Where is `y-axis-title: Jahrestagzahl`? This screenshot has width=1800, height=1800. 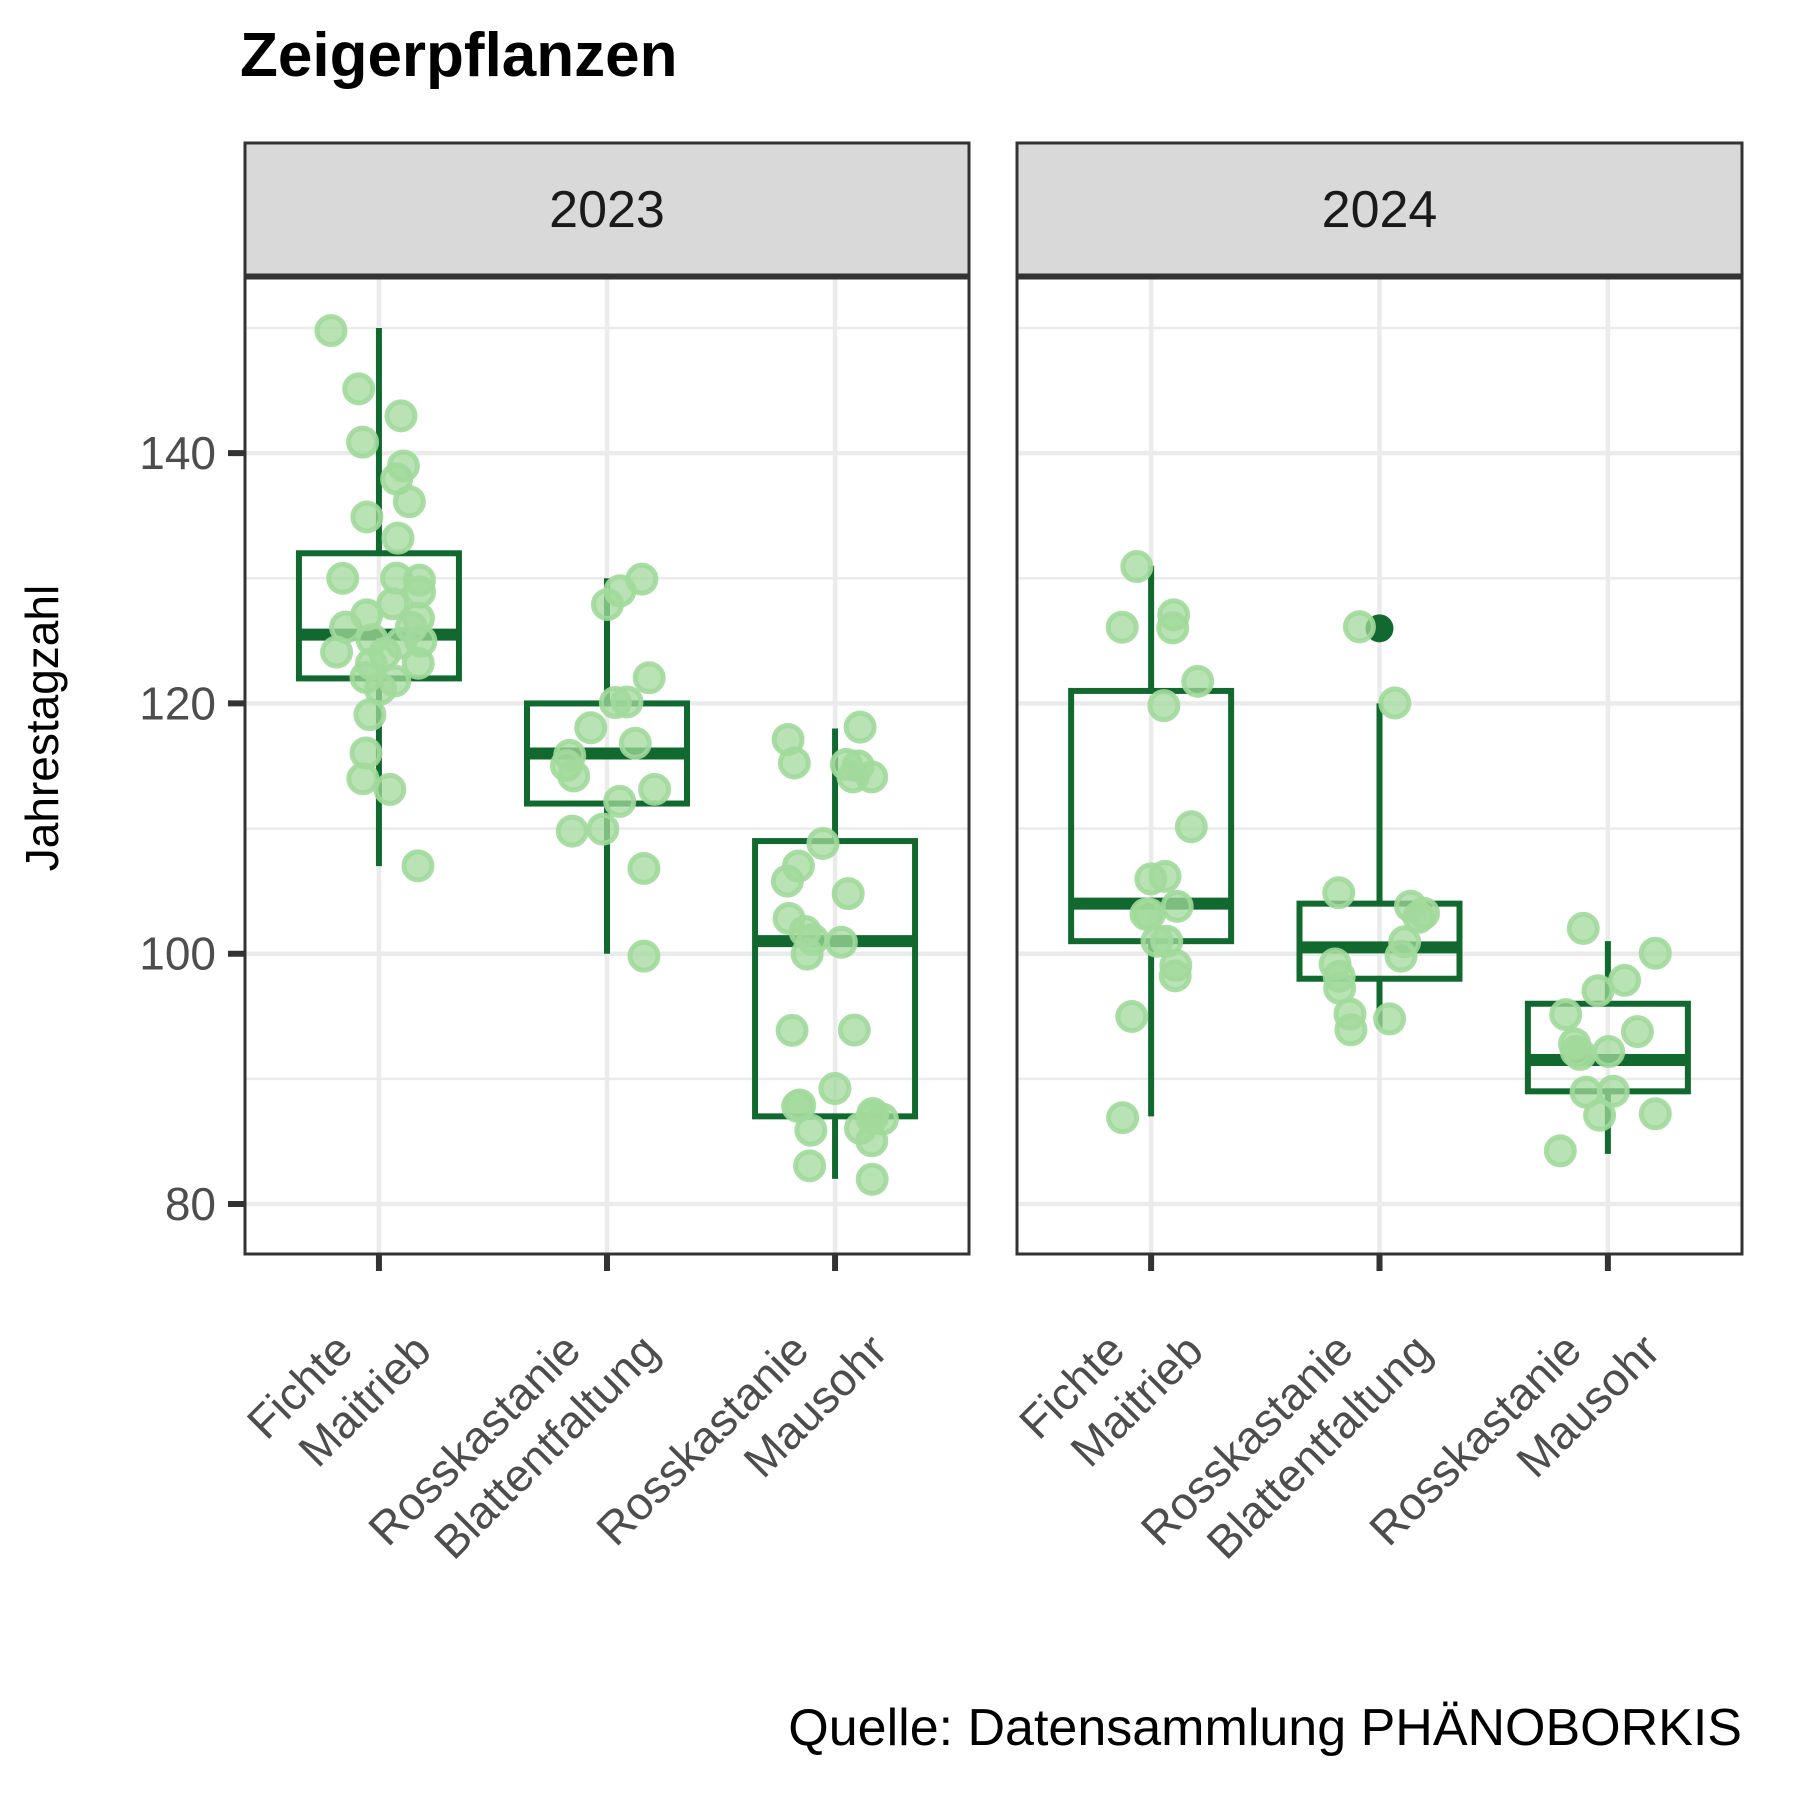 y-axis-title: Jahrestagzahl is located at coordinates (42, 728).